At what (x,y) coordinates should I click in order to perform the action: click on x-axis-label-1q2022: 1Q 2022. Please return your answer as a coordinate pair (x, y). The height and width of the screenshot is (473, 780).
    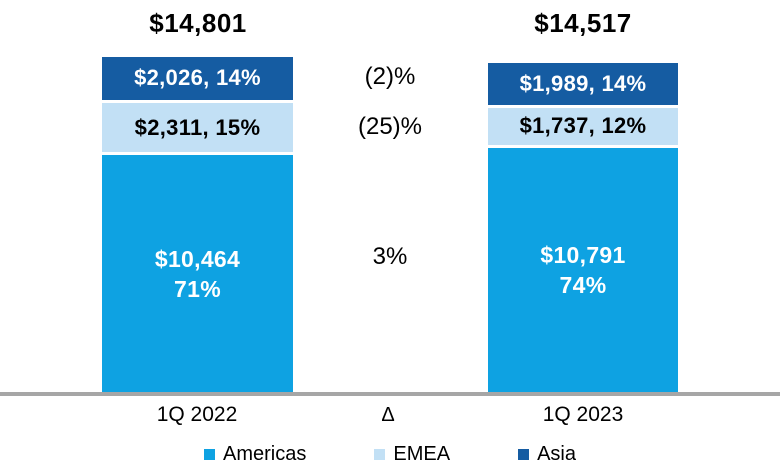
    Looking at the image, I should click on (197, 414).